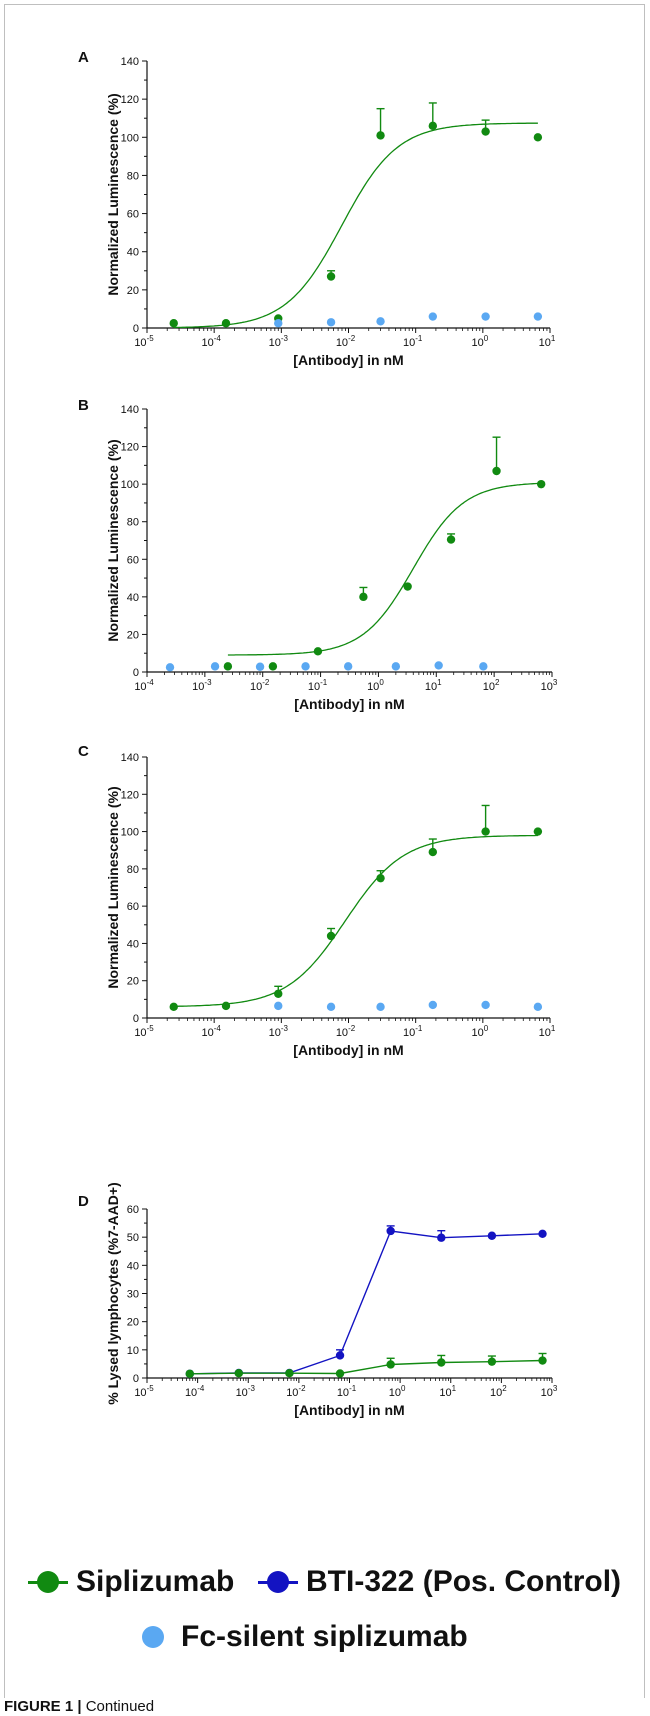  I want to click on y-tick-label: 50, so click(133, 1238).